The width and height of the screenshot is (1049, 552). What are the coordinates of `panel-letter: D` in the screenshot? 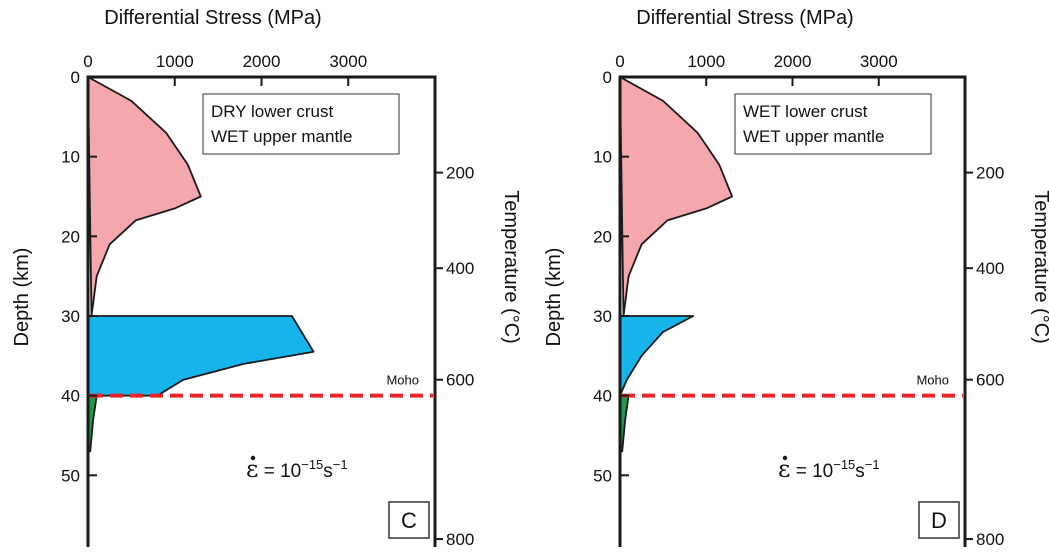 It's located at (939, 520).